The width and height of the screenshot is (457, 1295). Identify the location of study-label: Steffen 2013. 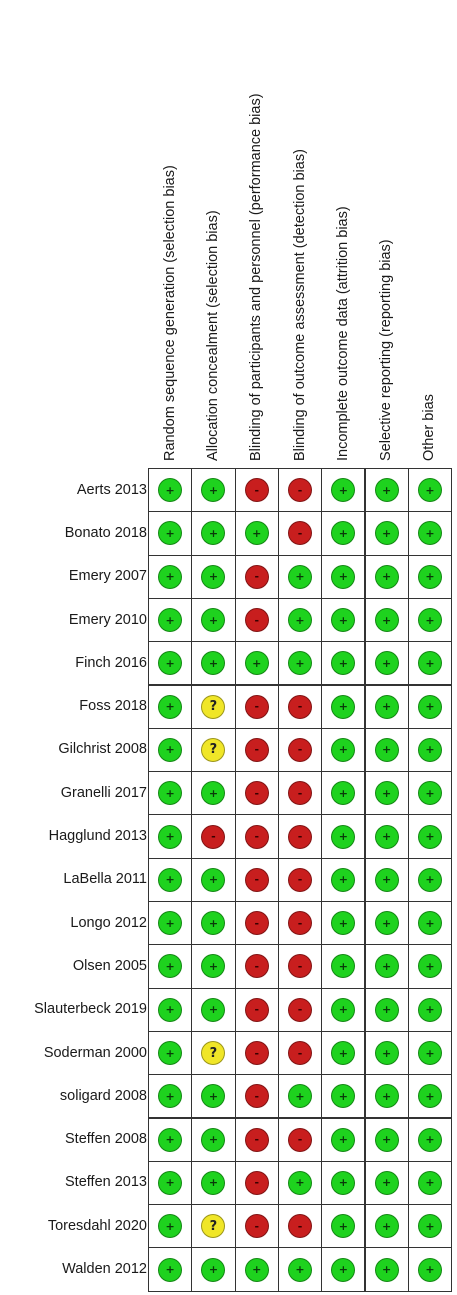
(106, 1182).